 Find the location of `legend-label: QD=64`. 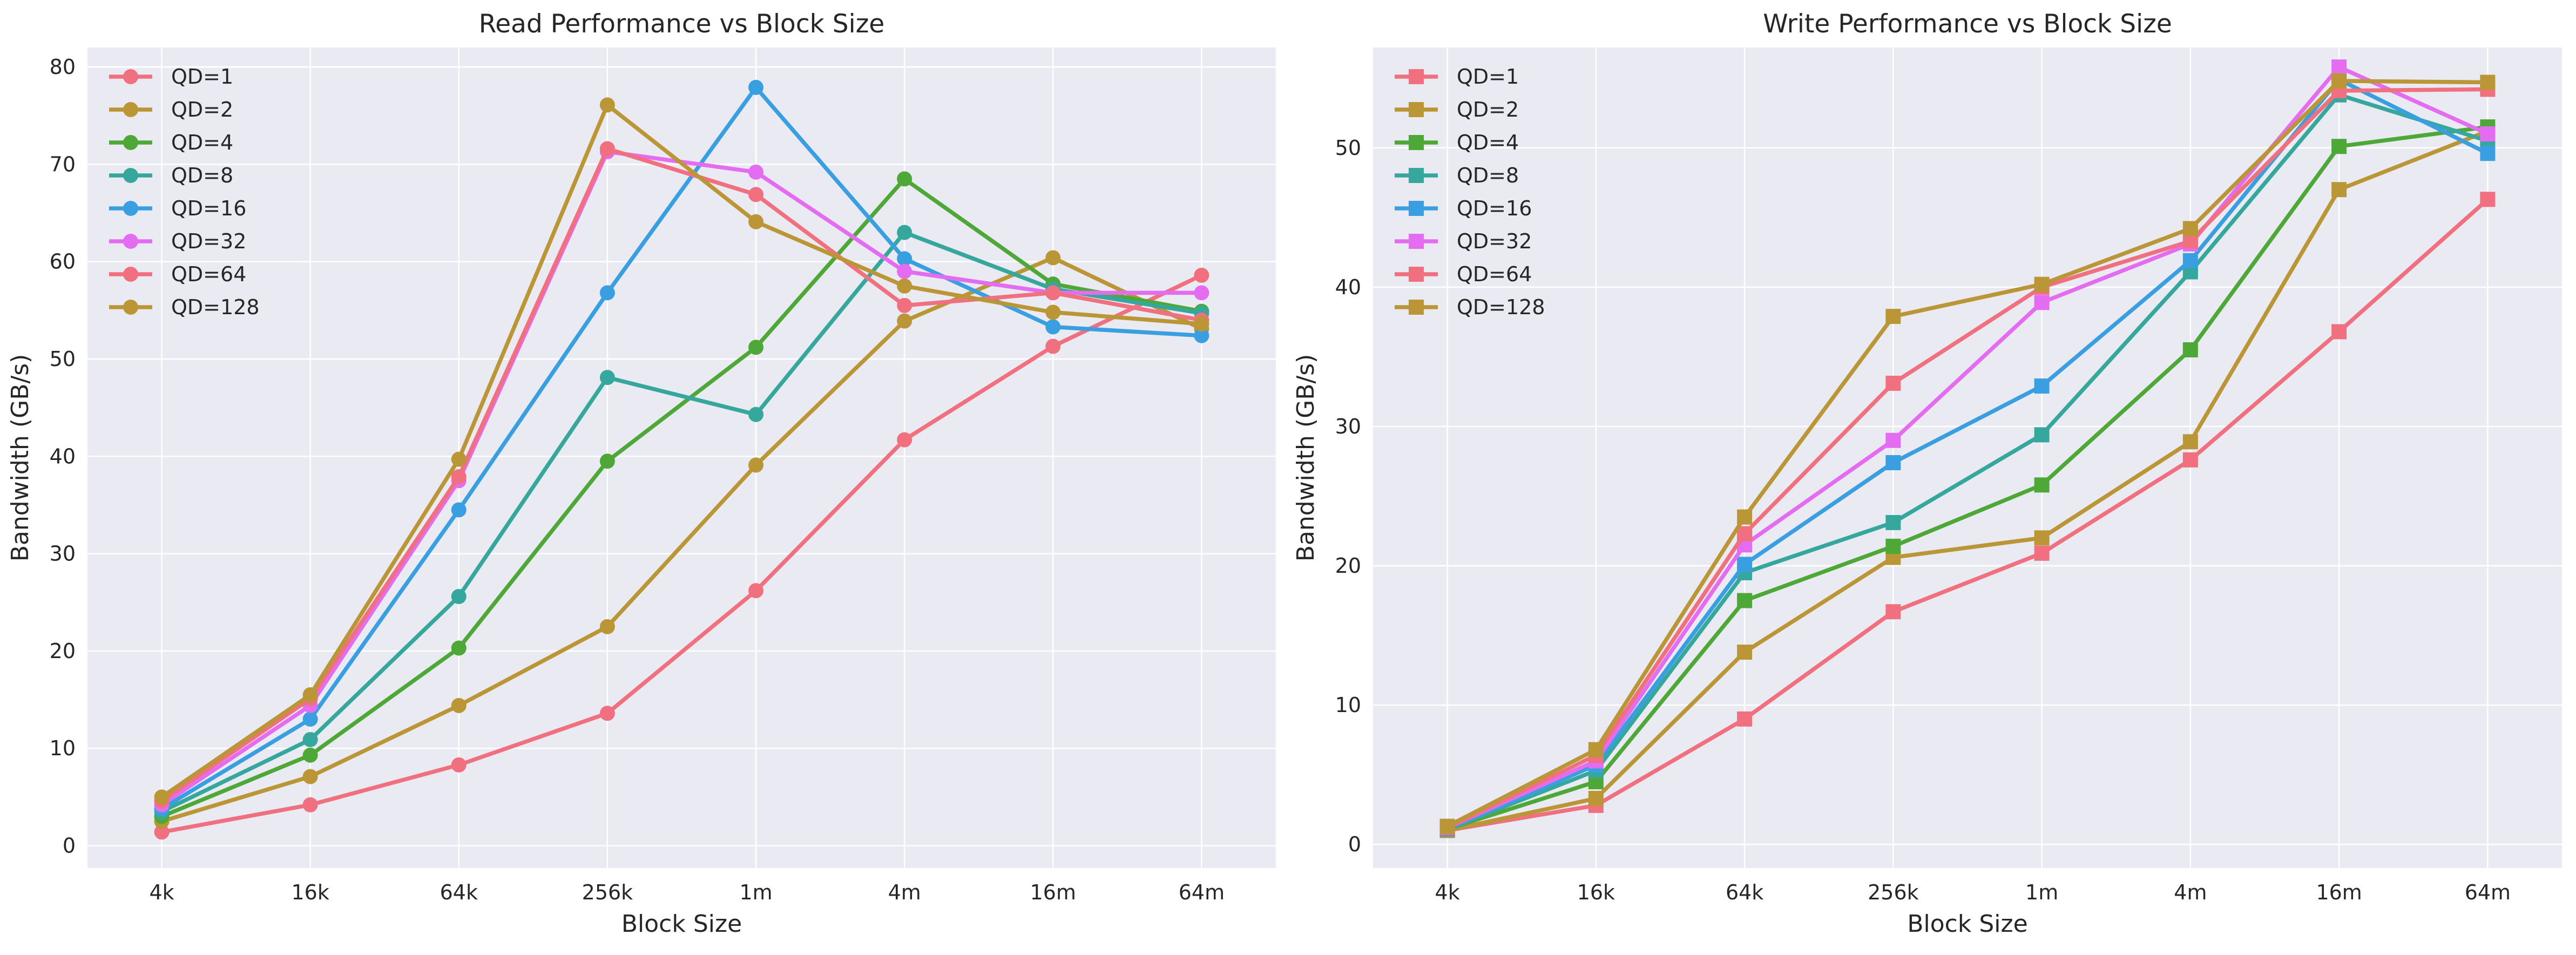

legend-label: QD=64 is located at coordinates (1494, 274).